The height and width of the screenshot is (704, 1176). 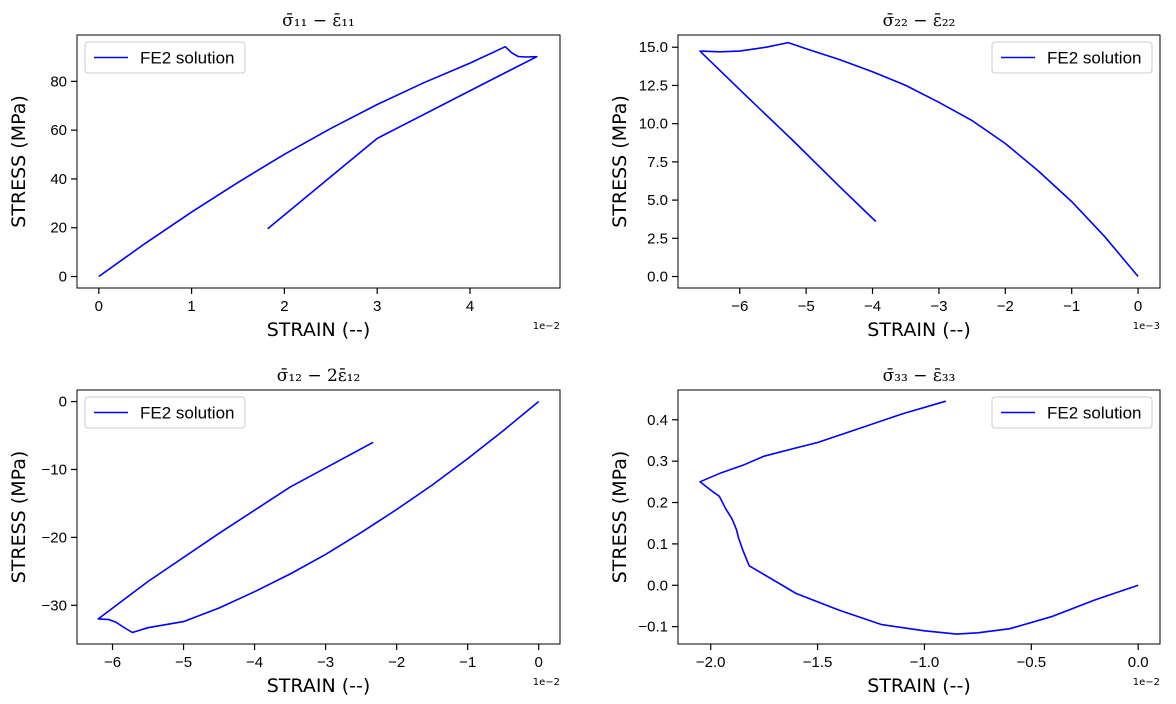 What do you see at coordinates (919, 376) in the screenshot?
I see `chart-4-title: σ̄₃₃ − ε̄₃₃` at bounding box center [919, 376].